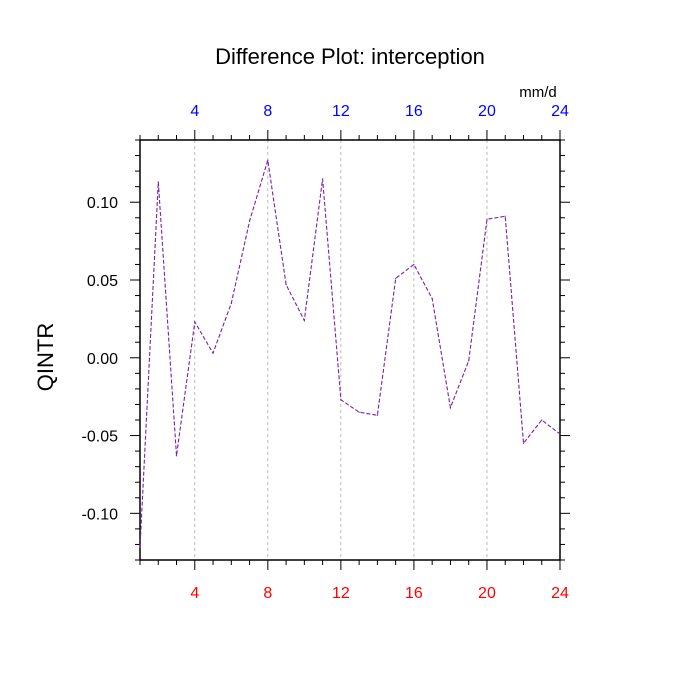 This screenshot has width=700, height=700. What do you see at coordinates (538, 92) in the screenshot?
I see `units-label: mm/d` at bounding box center [538, 92].